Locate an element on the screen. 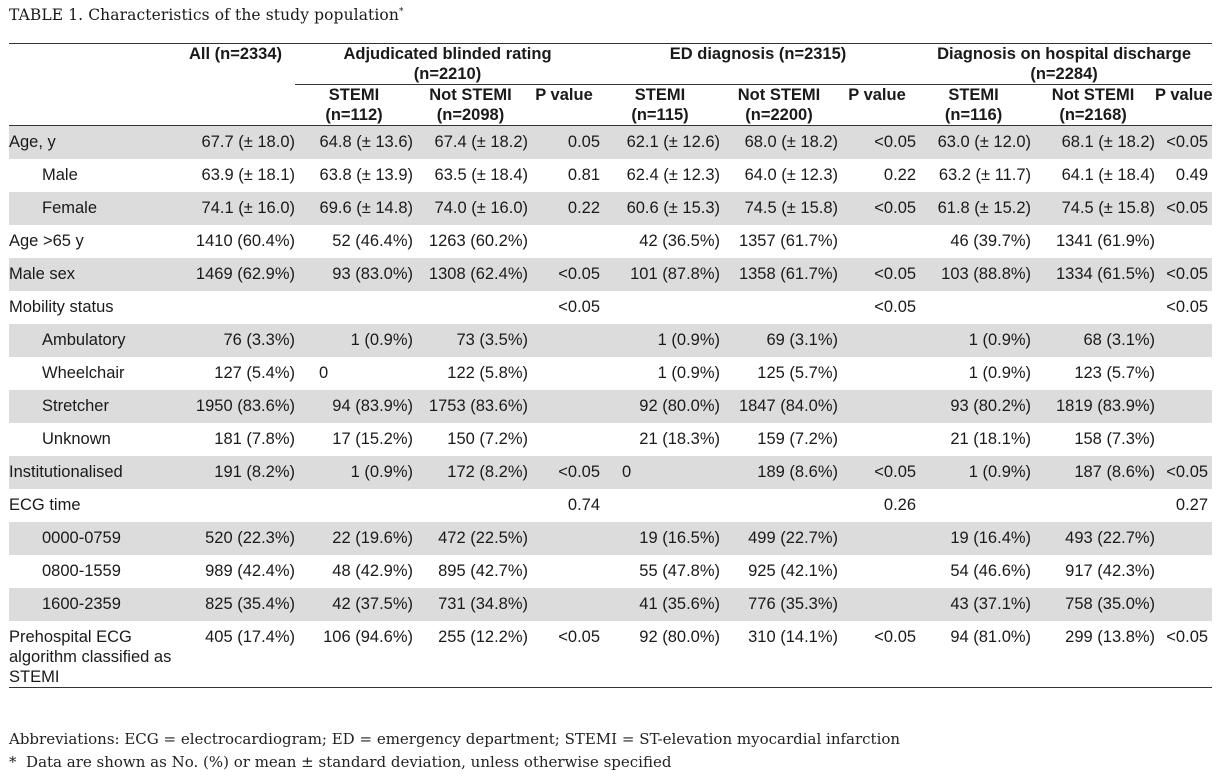  cell-value: 158 (7.3%) is located at coordinates (1115, 438).